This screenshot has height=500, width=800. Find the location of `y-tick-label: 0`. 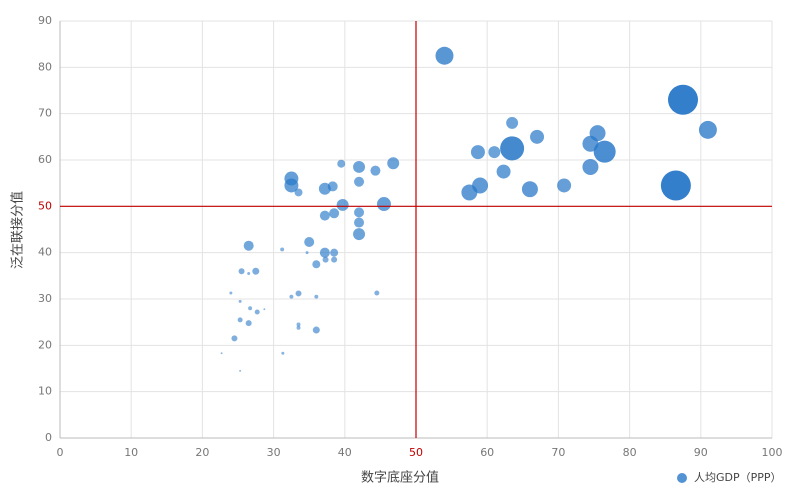

y-tick-label: 0 is located at coordinates (48, 437).